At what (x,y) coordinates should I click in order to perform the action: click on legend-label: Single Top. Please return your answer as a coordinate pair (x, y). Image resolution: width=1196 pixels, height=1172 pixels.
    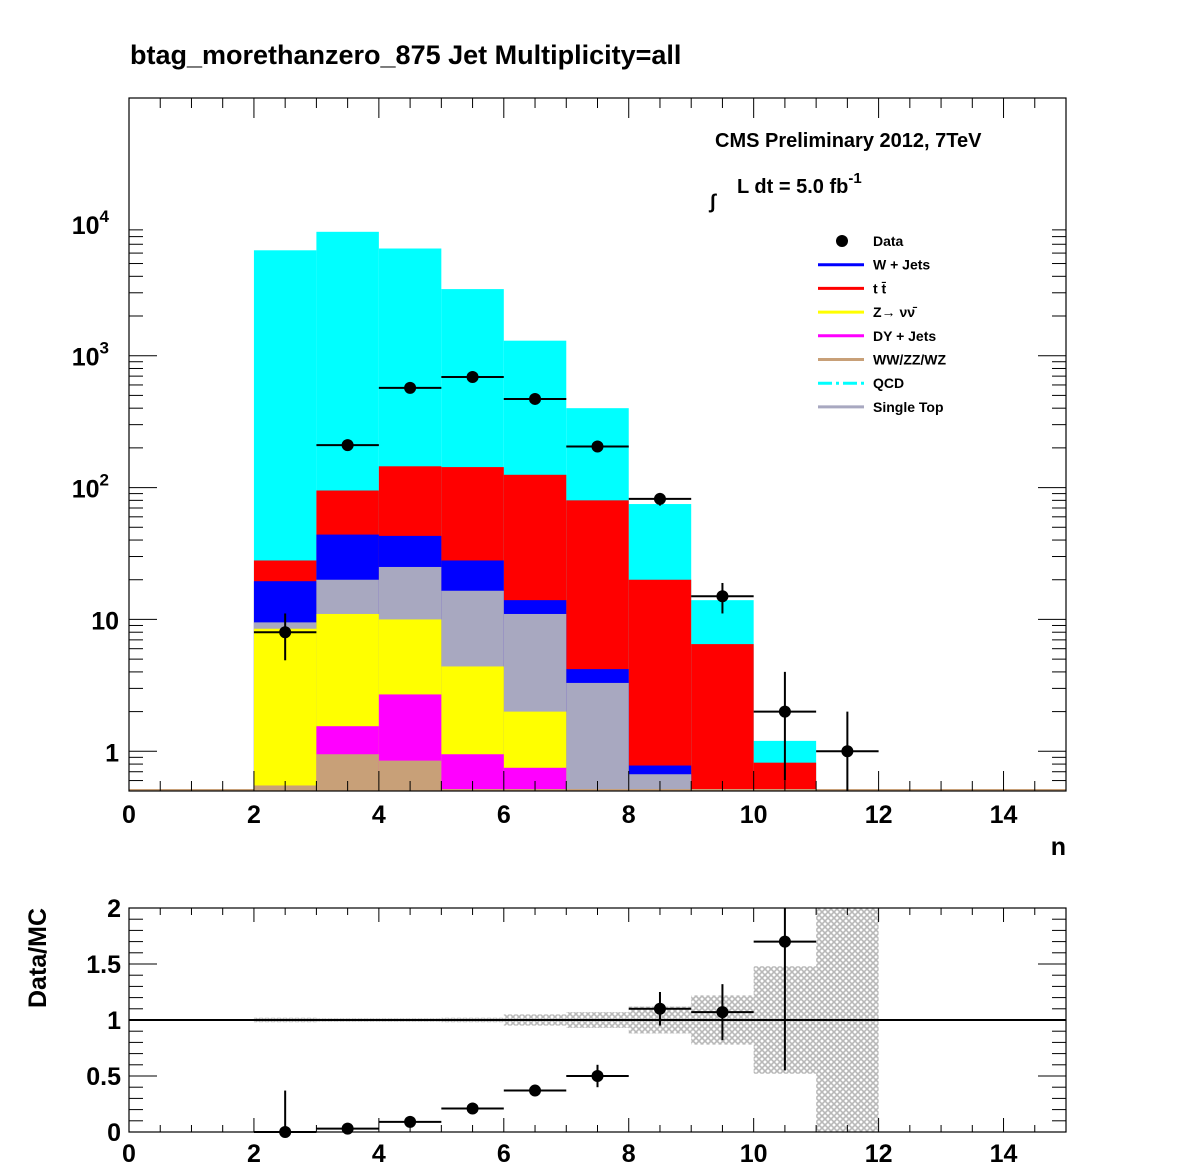
    Looking at the image, I should click on (908, 407).